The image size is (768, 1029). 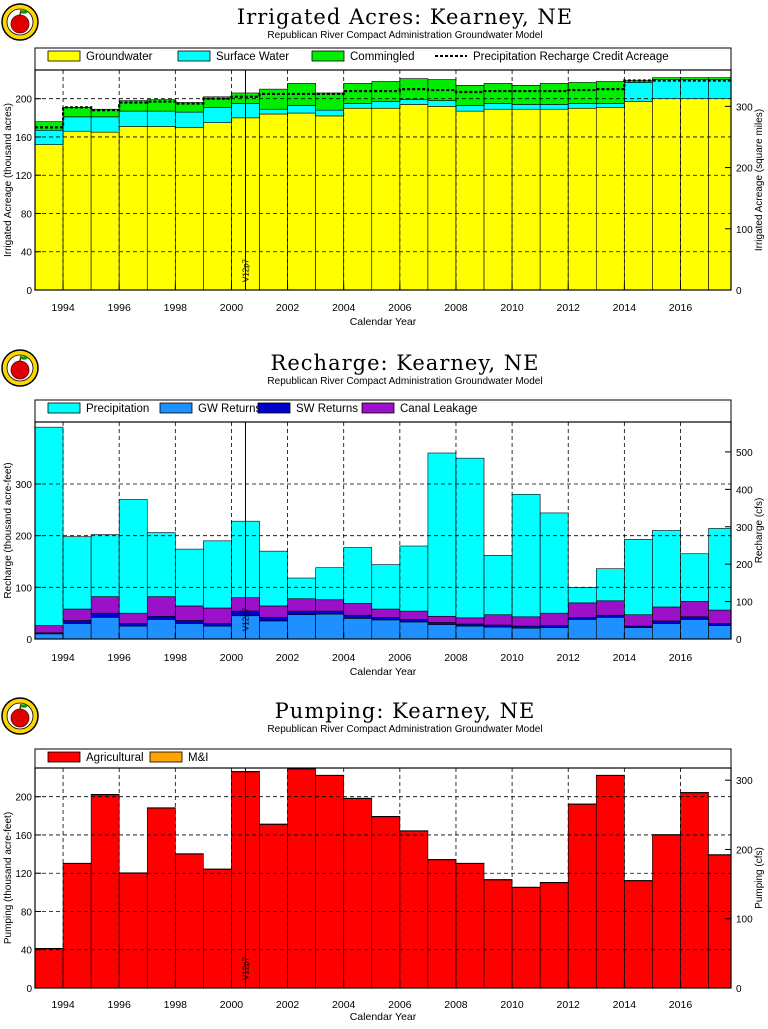 I want to click on y2-axis-label: Irrigated Acreage (square miles), so click(x=759, y=180).